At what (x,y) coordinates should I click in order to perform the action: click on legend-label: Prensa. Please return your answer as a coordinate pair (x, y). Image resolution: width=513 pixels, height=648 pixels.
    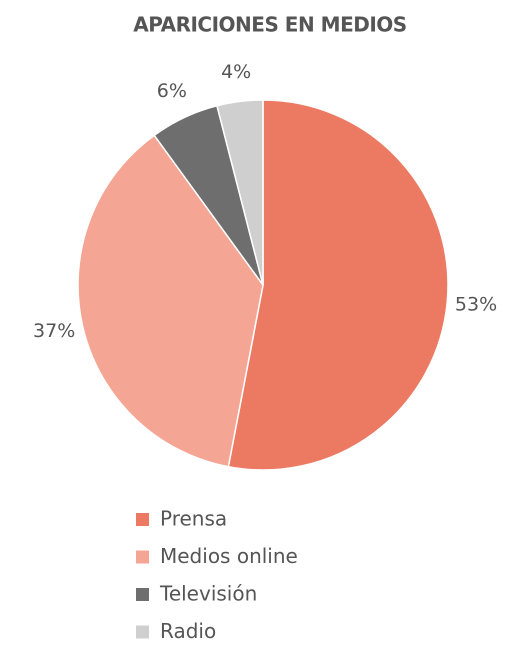
    Looking at the image, I should click on (193, 519).